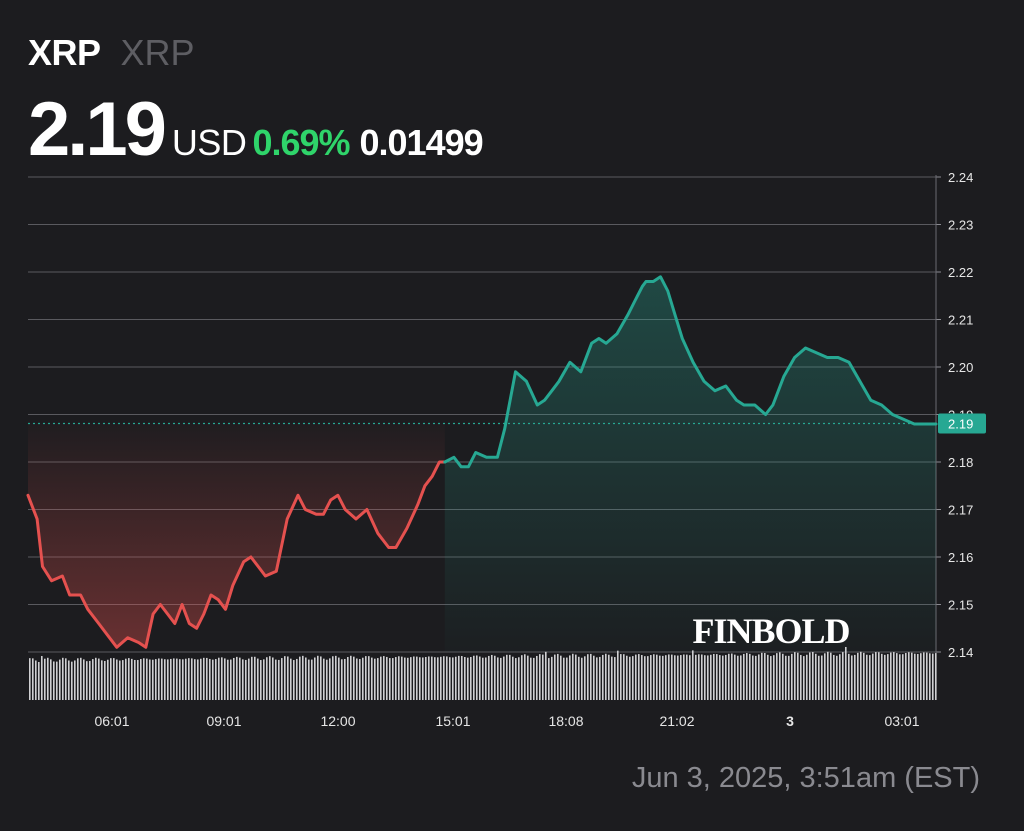 Image resolution: width=1024 pixels, height=831 pixels. I want to click on y-tick-label: 2.16, so click(960, 557).